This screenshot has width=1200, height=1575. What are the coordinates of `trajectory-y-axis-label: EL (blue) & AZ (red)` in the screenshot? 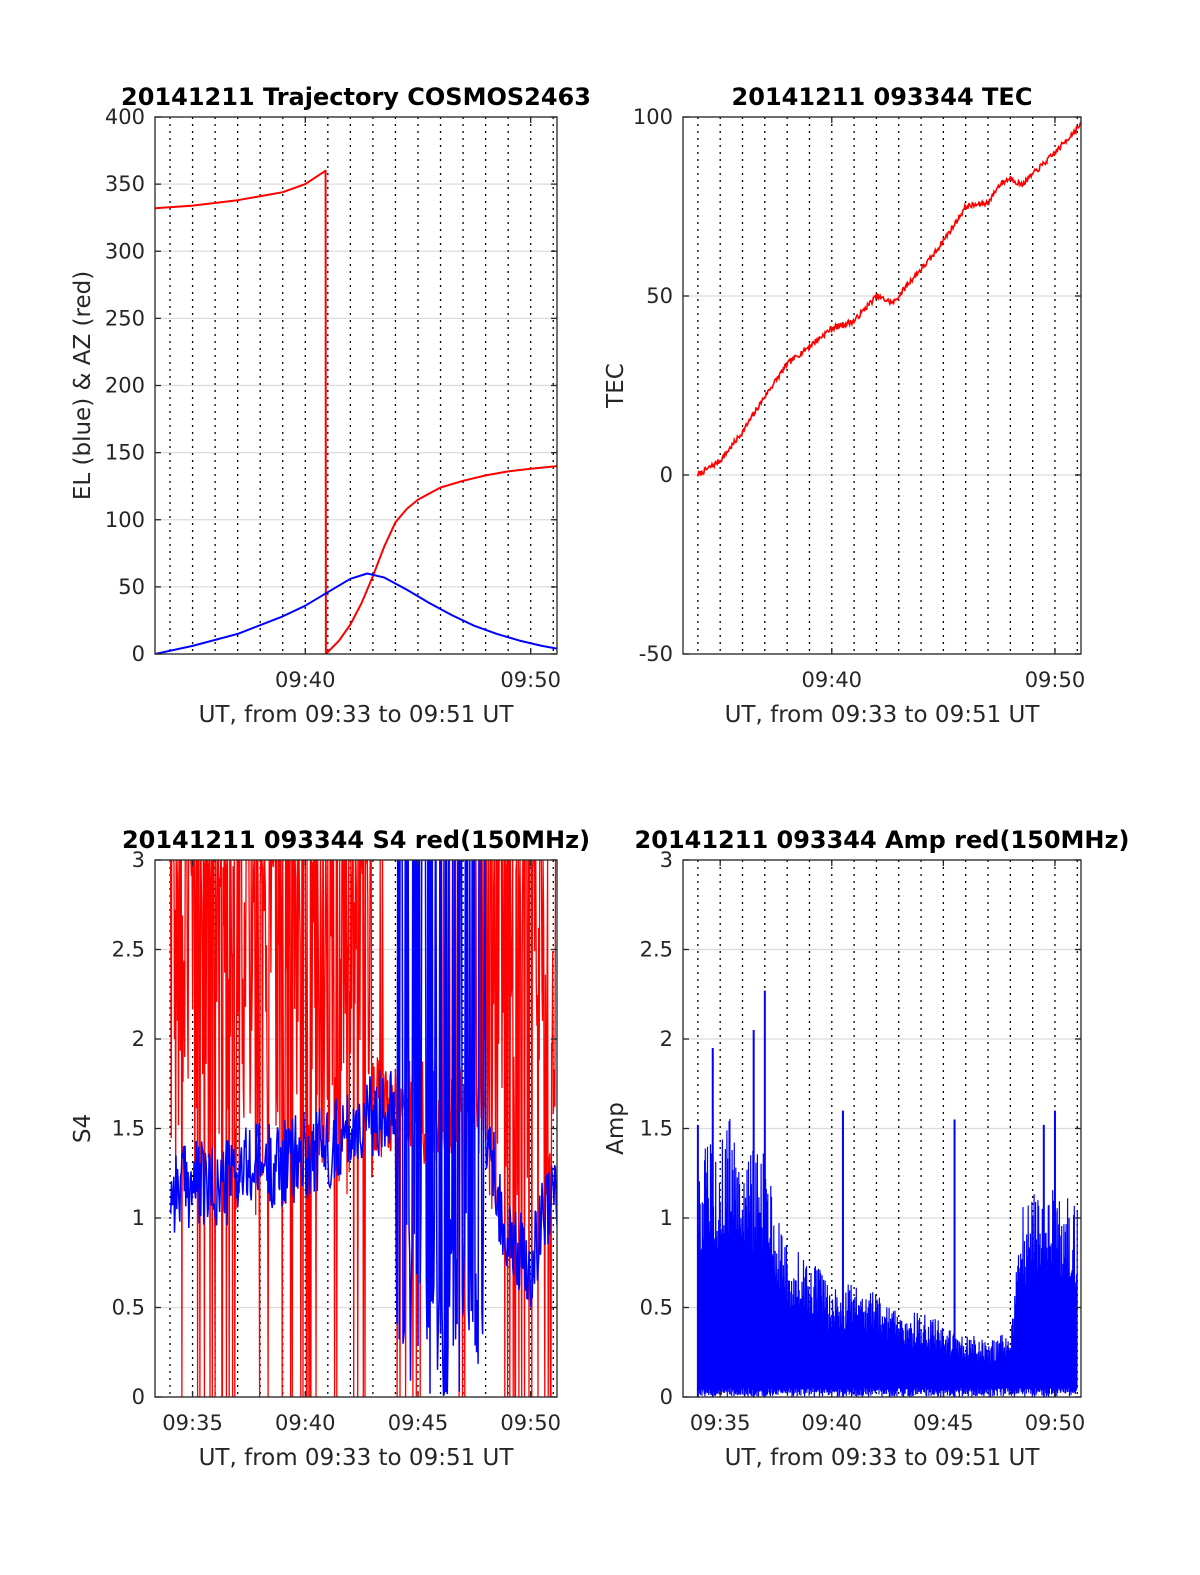 It's located at (83, 385).